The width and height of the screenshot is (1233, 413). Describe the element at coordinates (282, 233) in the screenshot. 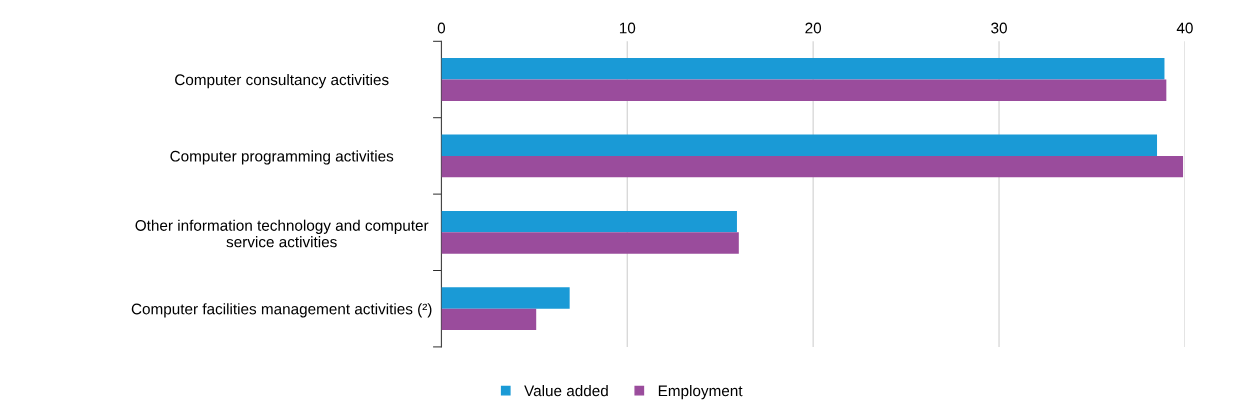

I see `y-tick-label: Other information technology and computer service activities` at that location.